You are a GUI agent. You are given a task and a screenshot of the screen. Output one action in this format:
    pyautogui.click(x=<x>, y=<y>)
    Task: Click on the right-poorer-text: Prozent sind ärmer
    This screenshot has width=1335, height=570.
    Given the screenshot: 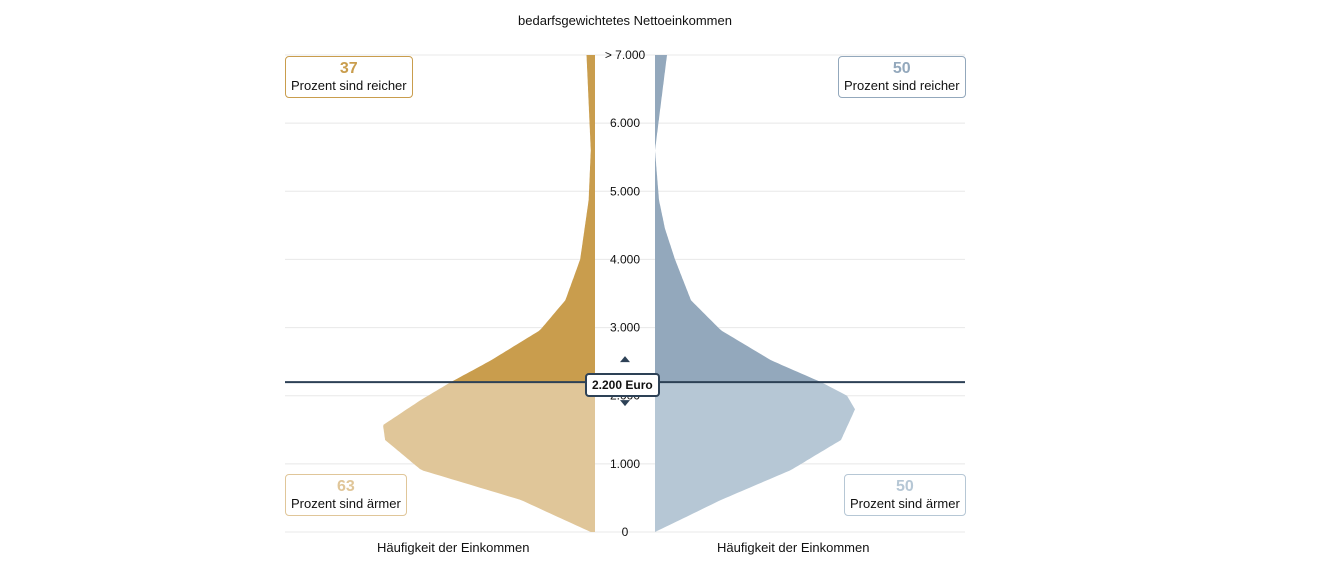 What is the action you would take?
    pyautogui.click(x=905, y=503)
    